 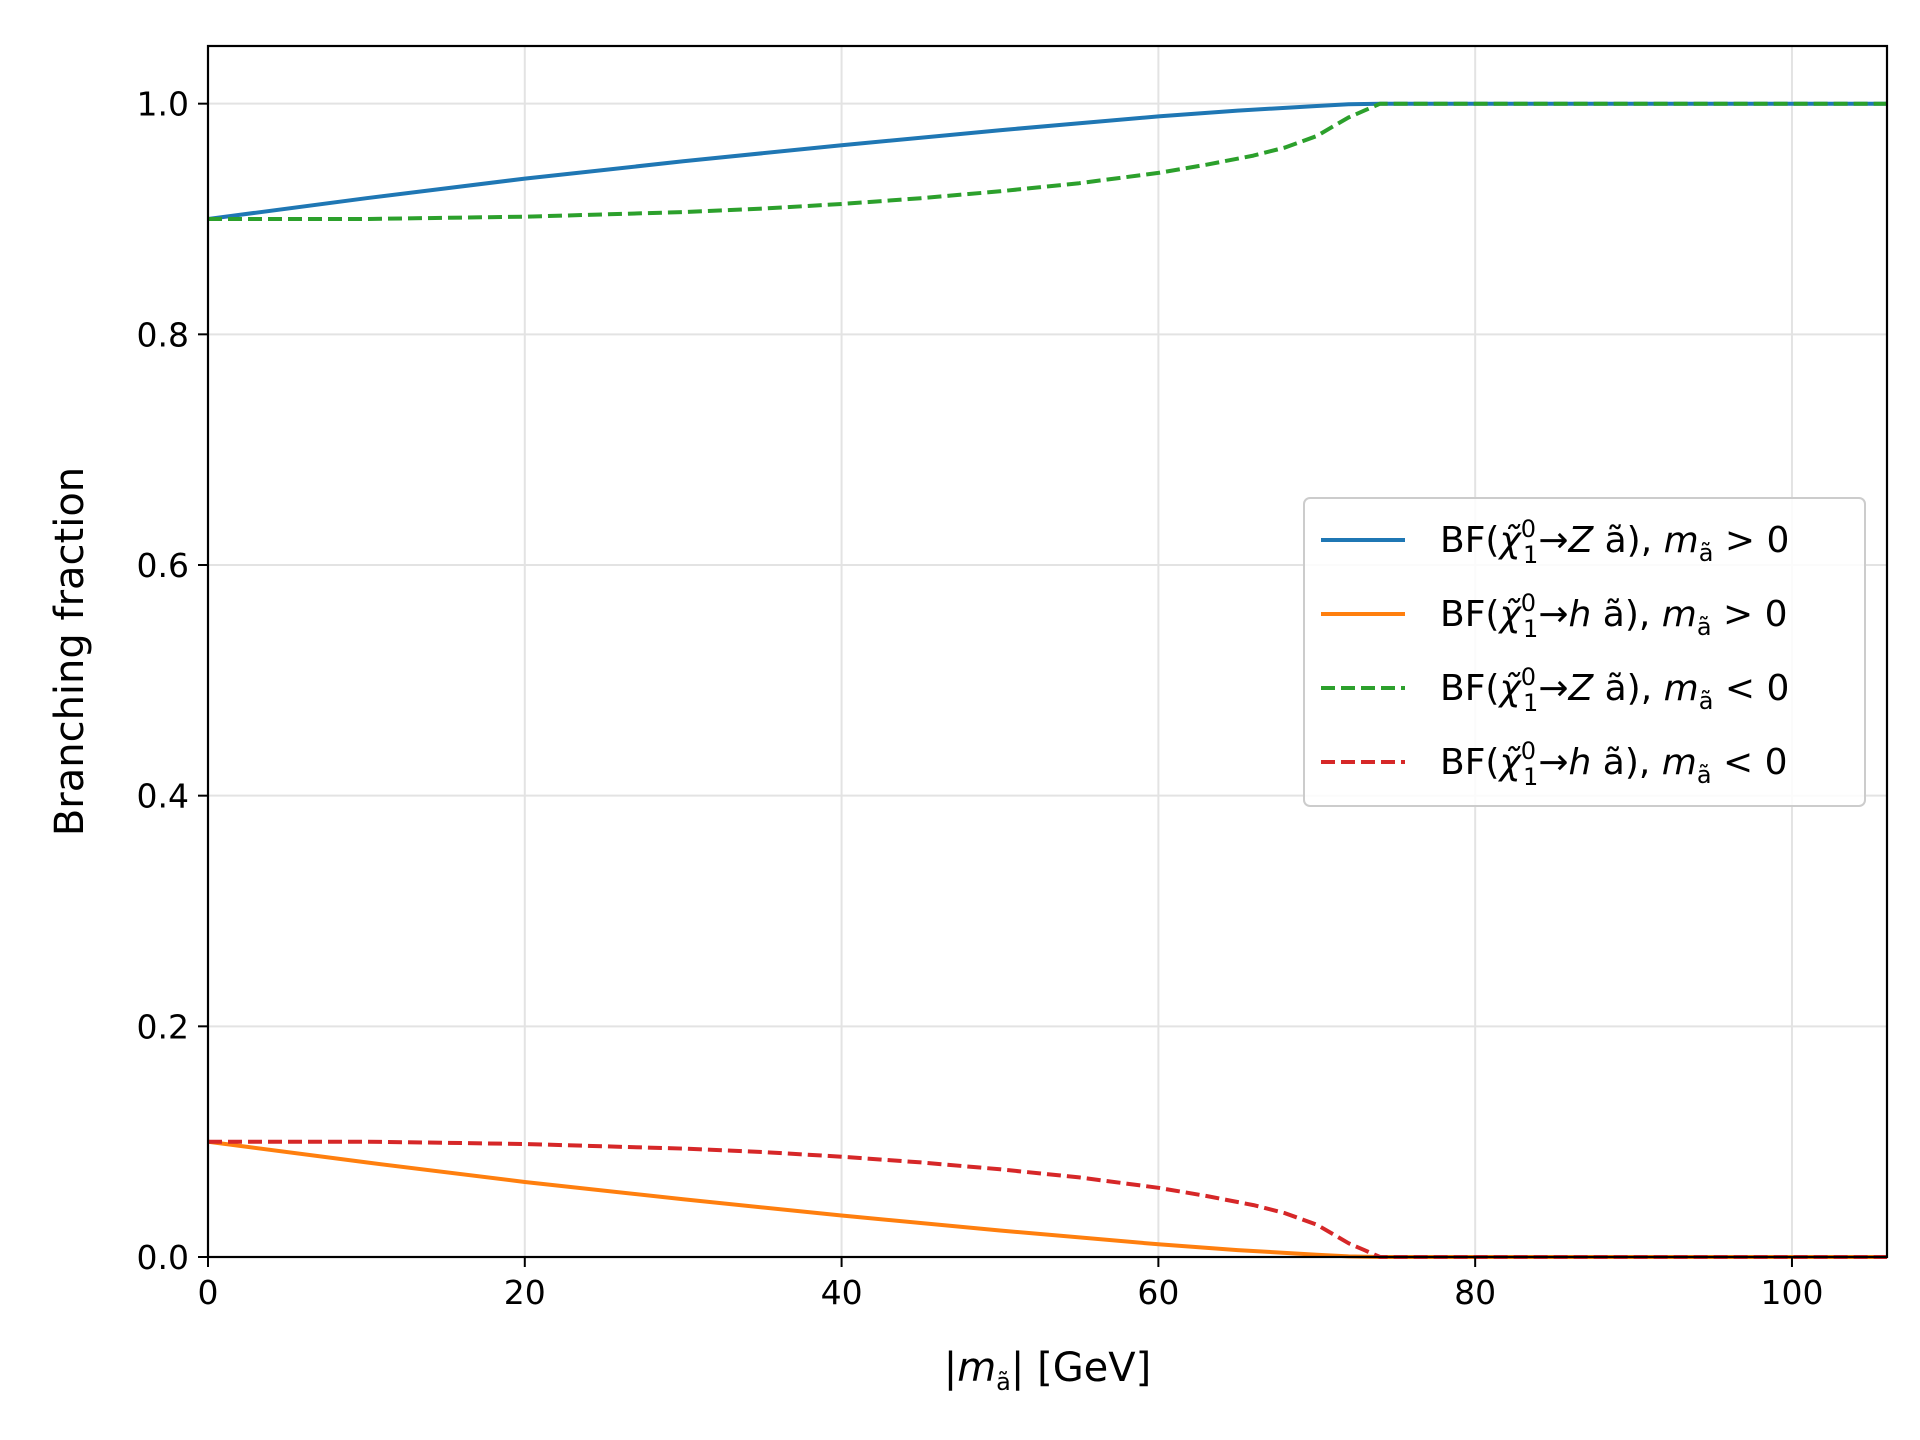 I want to click on legend-entry: BF(χ̃0 1→h ã), mã < 0, so click(x=1554, y=764).